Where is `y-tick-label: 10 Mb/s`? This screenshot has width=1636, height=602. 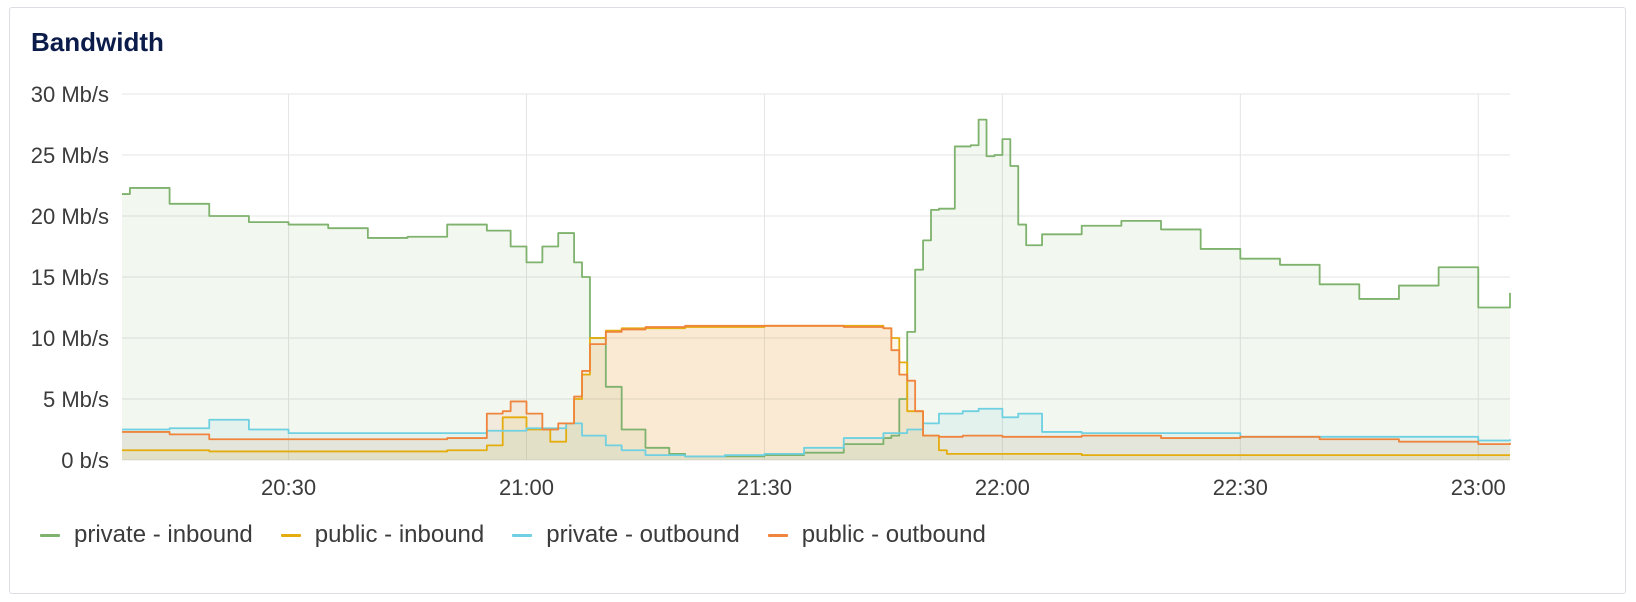
y-tick-label: 10 Mb/s is located at coordinates (70, 338).